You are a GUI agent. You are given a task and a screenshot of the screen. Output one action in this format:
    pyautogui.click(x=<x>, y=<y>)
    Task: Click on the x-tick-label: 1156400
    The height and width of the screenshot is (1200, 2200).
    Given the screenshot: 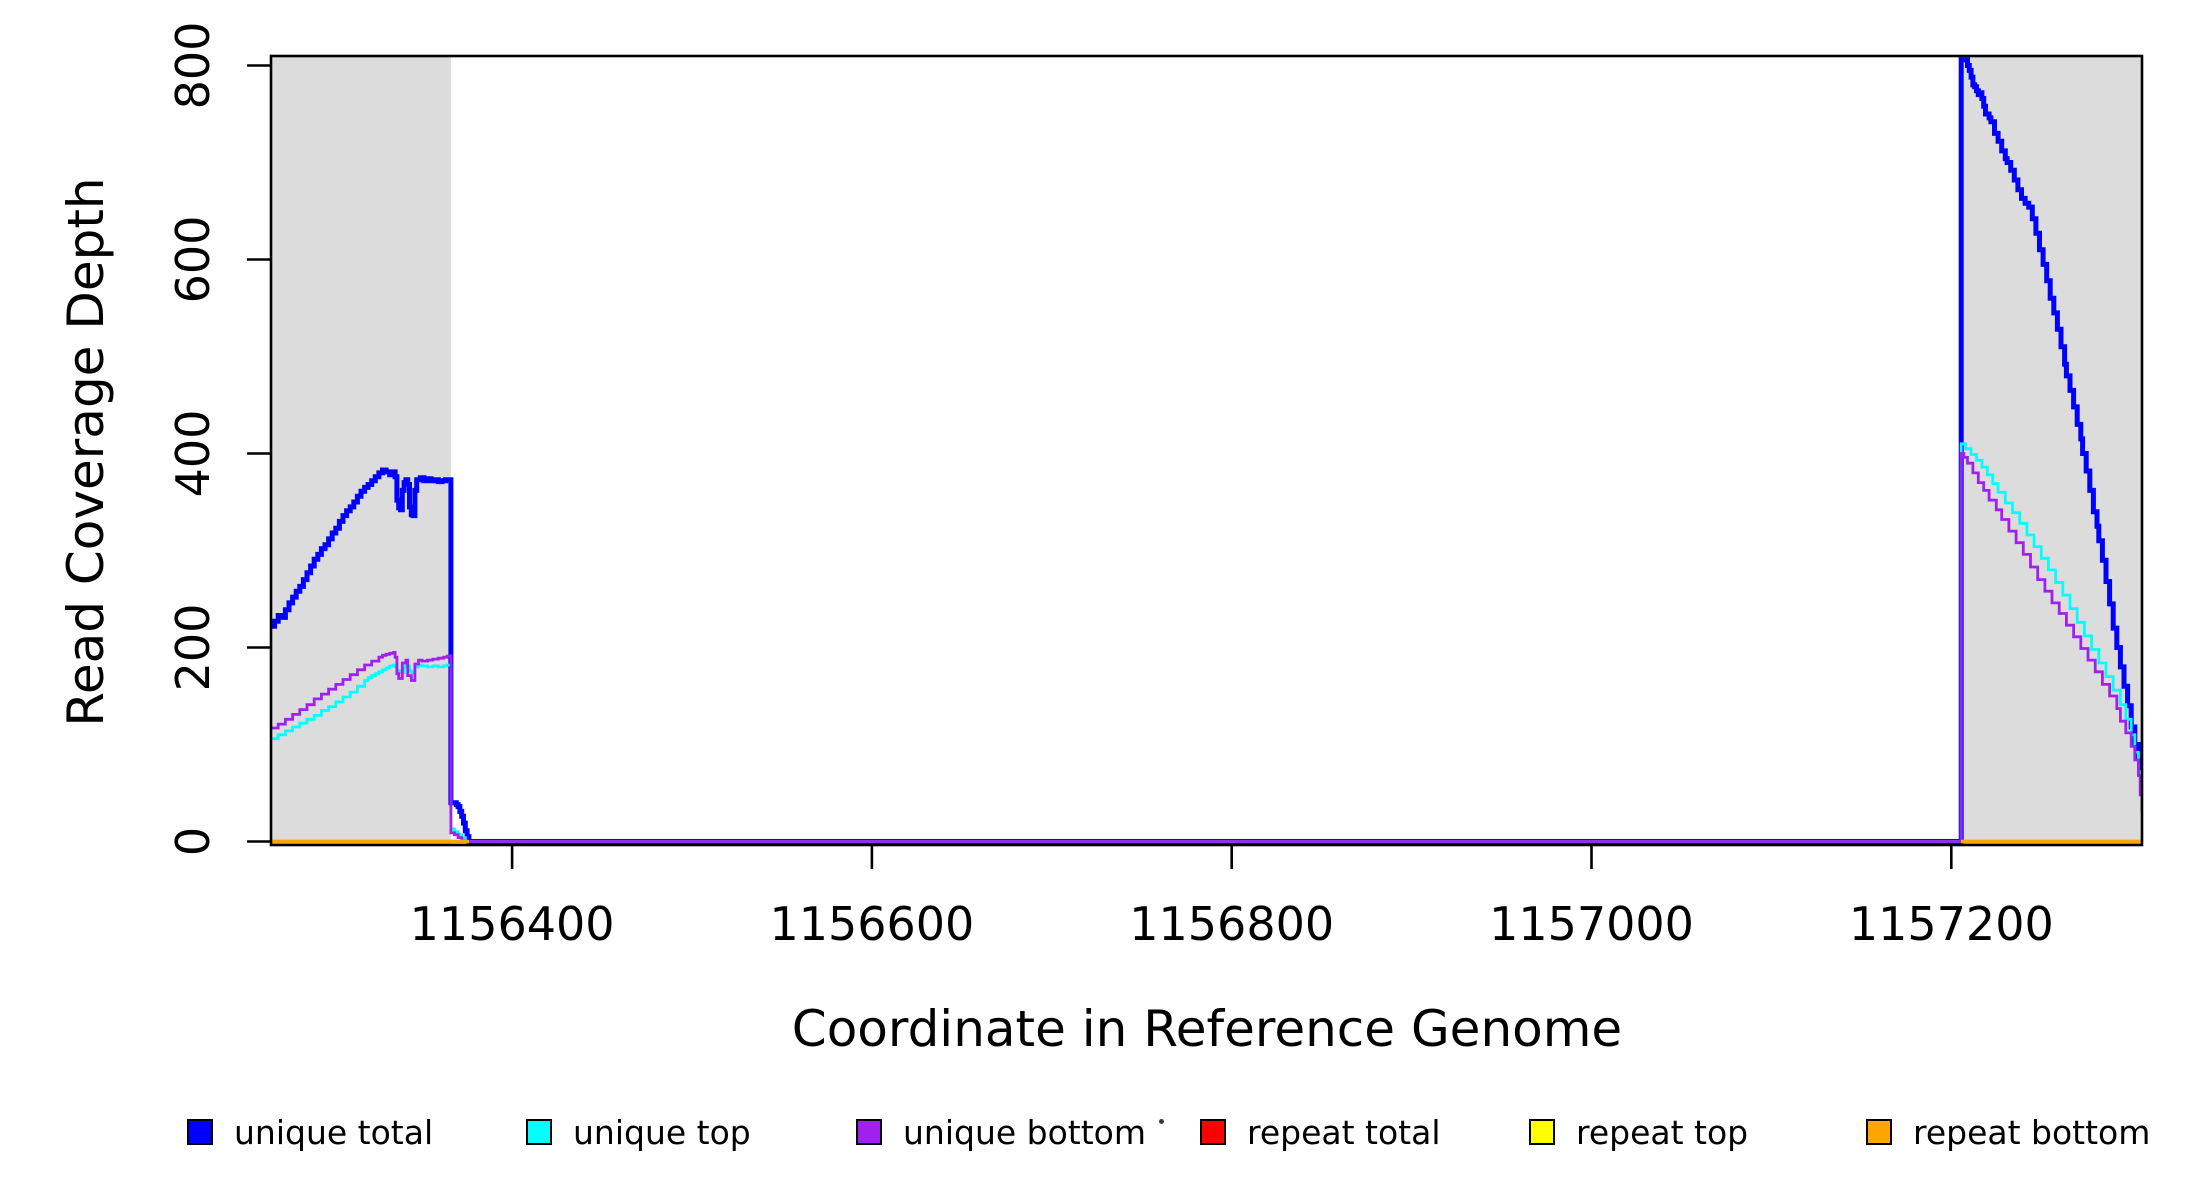 What is the action you would take?
    pyautogui.click(x=512, y=924)
    